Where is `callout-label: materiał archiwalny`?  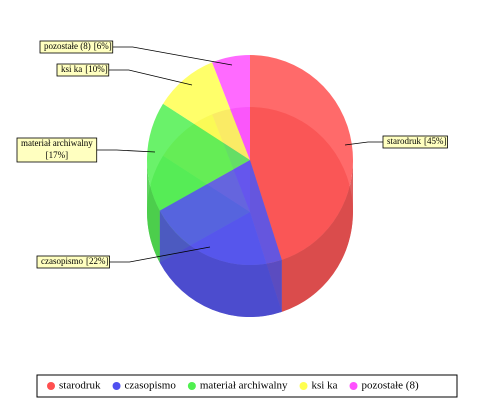 callout-label: materiał archiwalny is located at coordinates (57, 143).